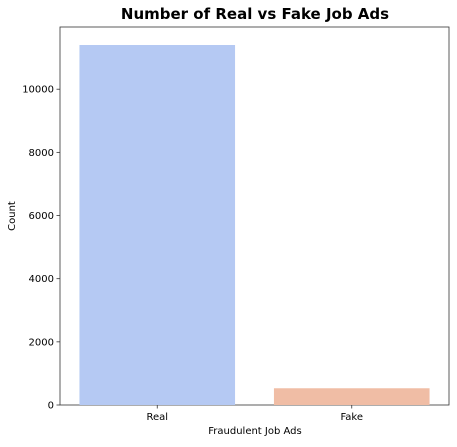  Describe the element at coordinates (254, 414) in the screenshot. I see `x-axis-ticks: Real Fake` at that location.